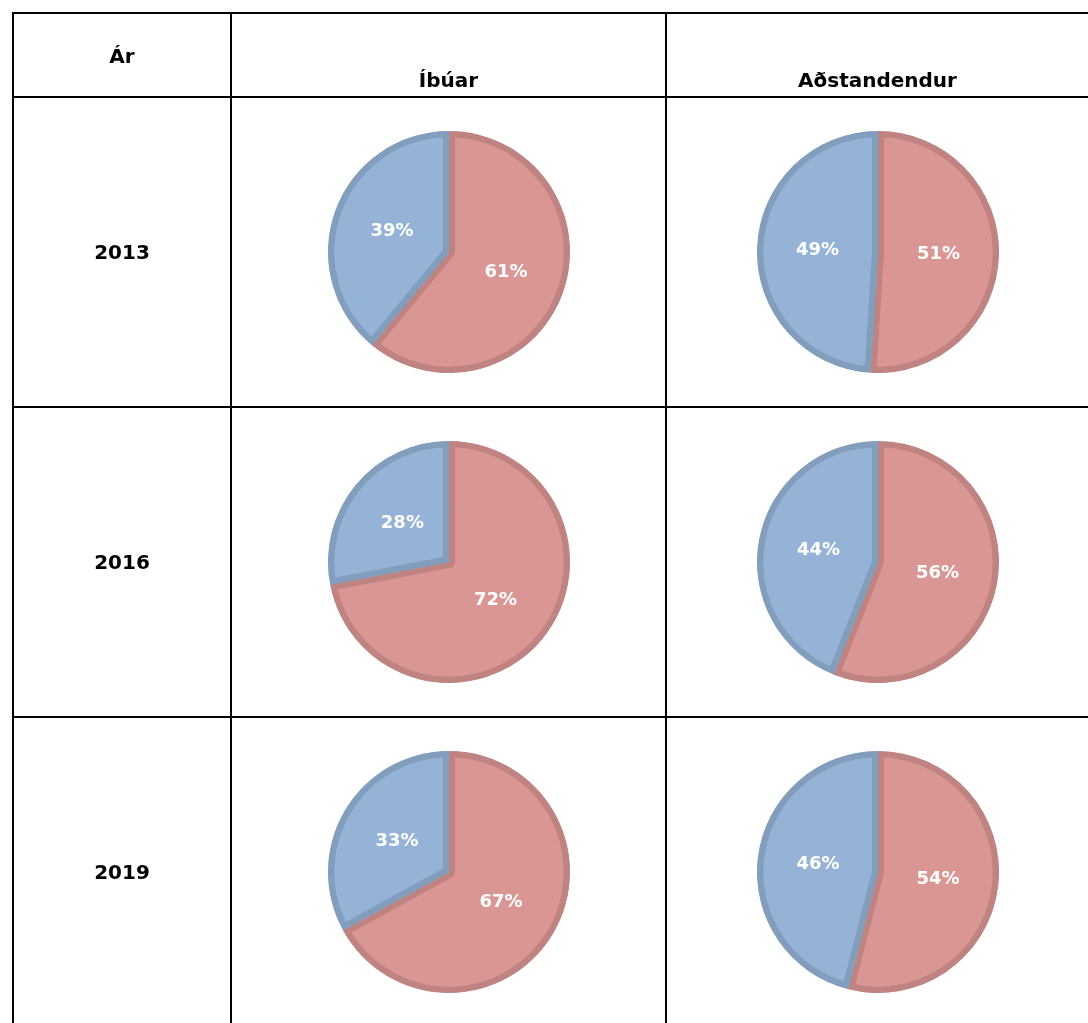 This screenshot has width=1088, height=1023. What do you see at coordinates (938, 252) in the screenshot?
I see `data-label: 51%` at bounding box center [938, 252].